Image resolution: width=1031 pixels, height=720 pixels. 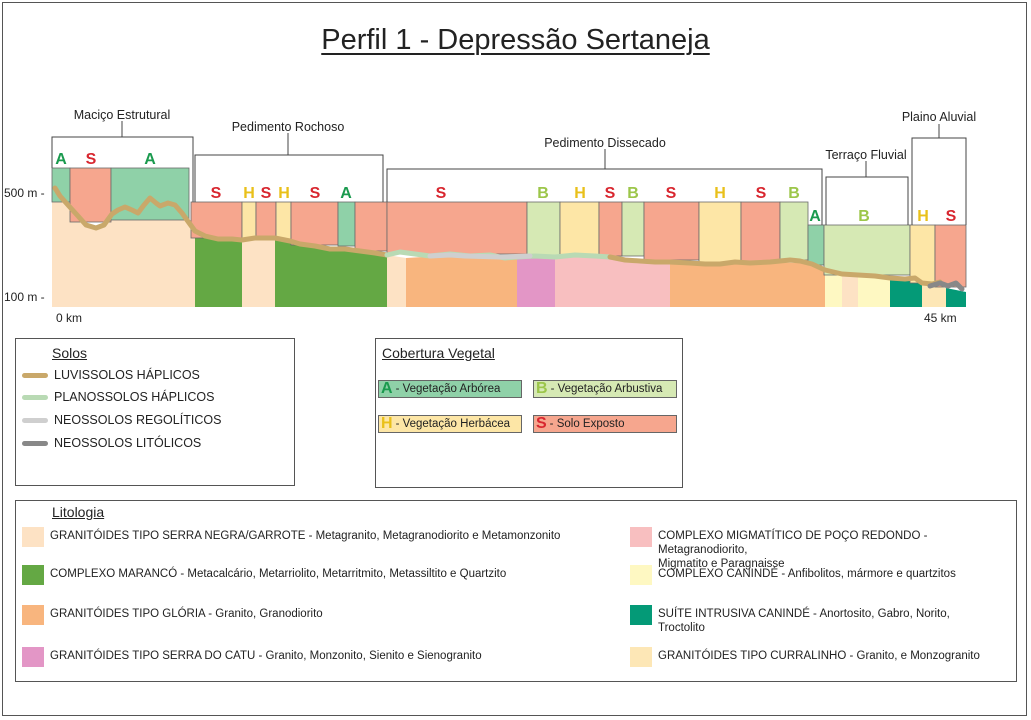 I want to click on soil-luvissolos-line, so click(x=221, y=221).